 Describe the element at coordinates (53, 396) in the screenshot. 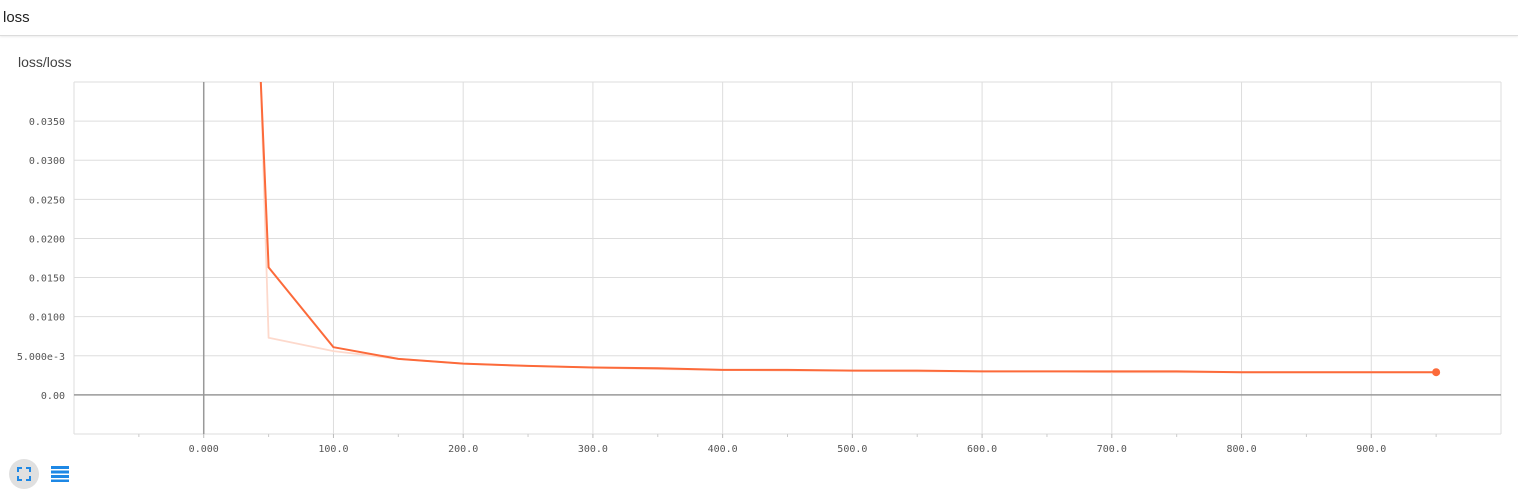

I see `y-tick-label: 0.00` at that location.